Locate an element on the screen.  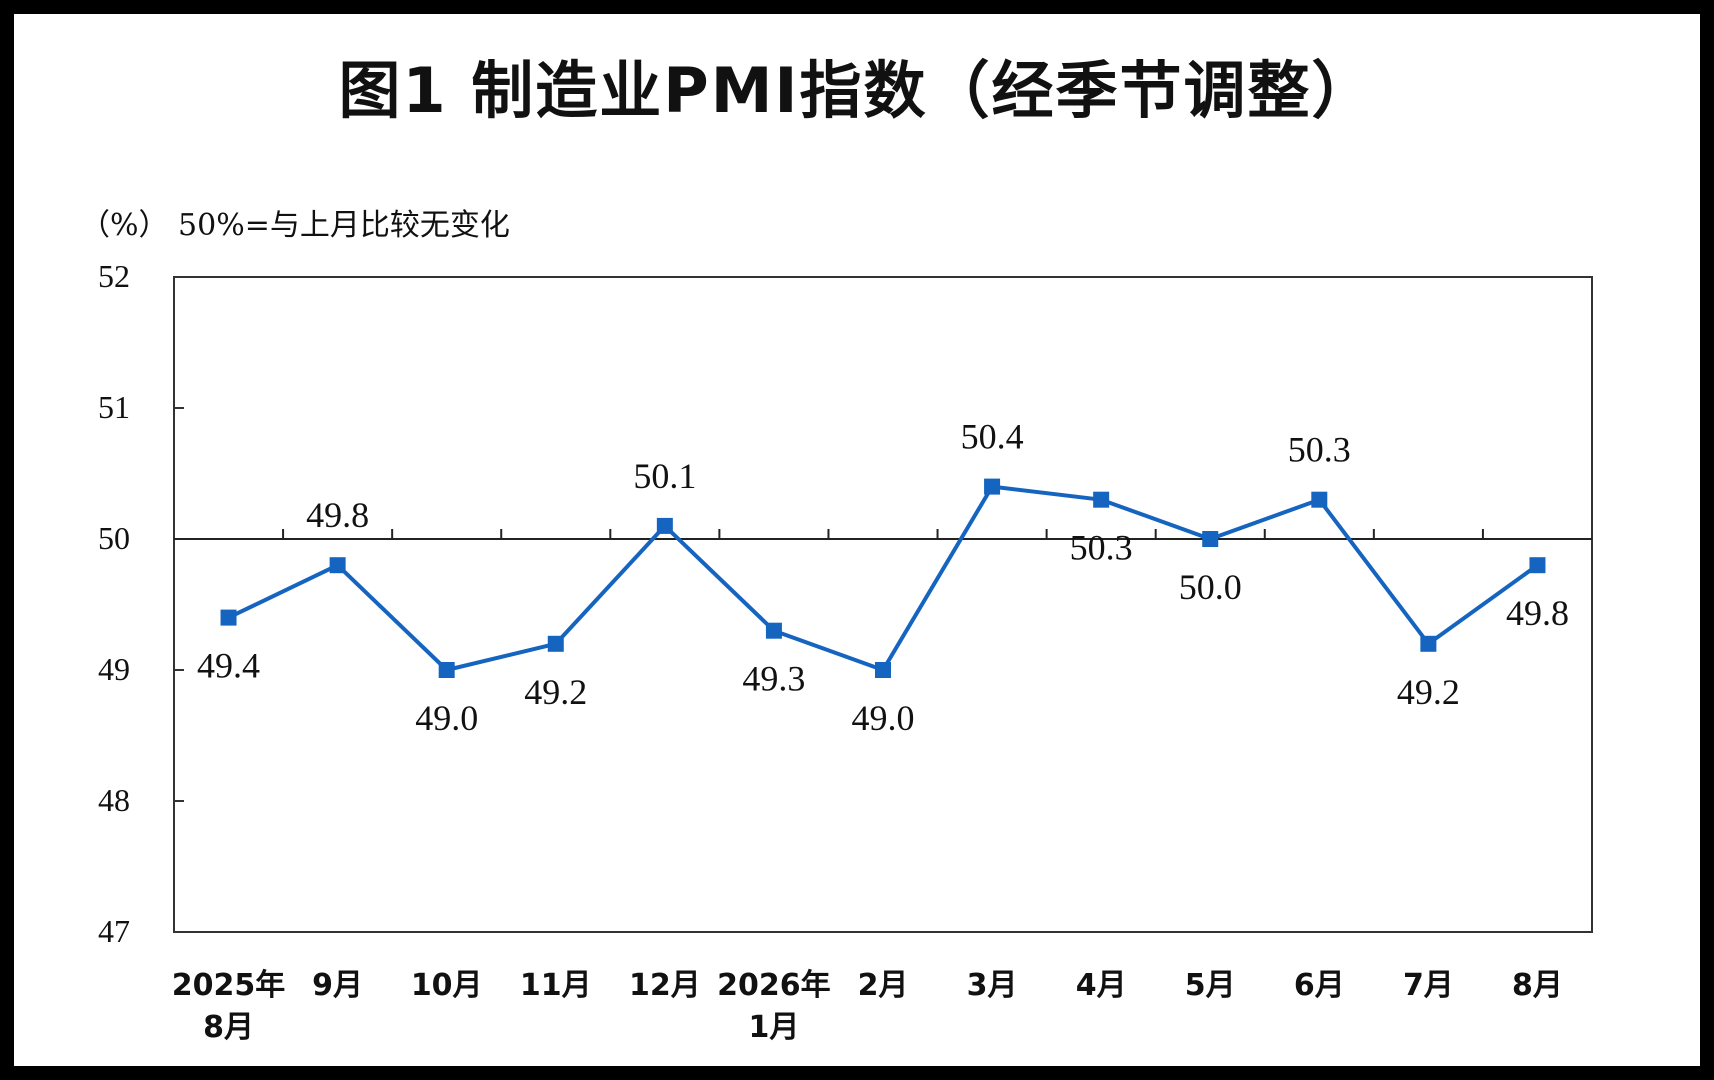
data-label: 50.0 is located at coordinates (1210, 587).